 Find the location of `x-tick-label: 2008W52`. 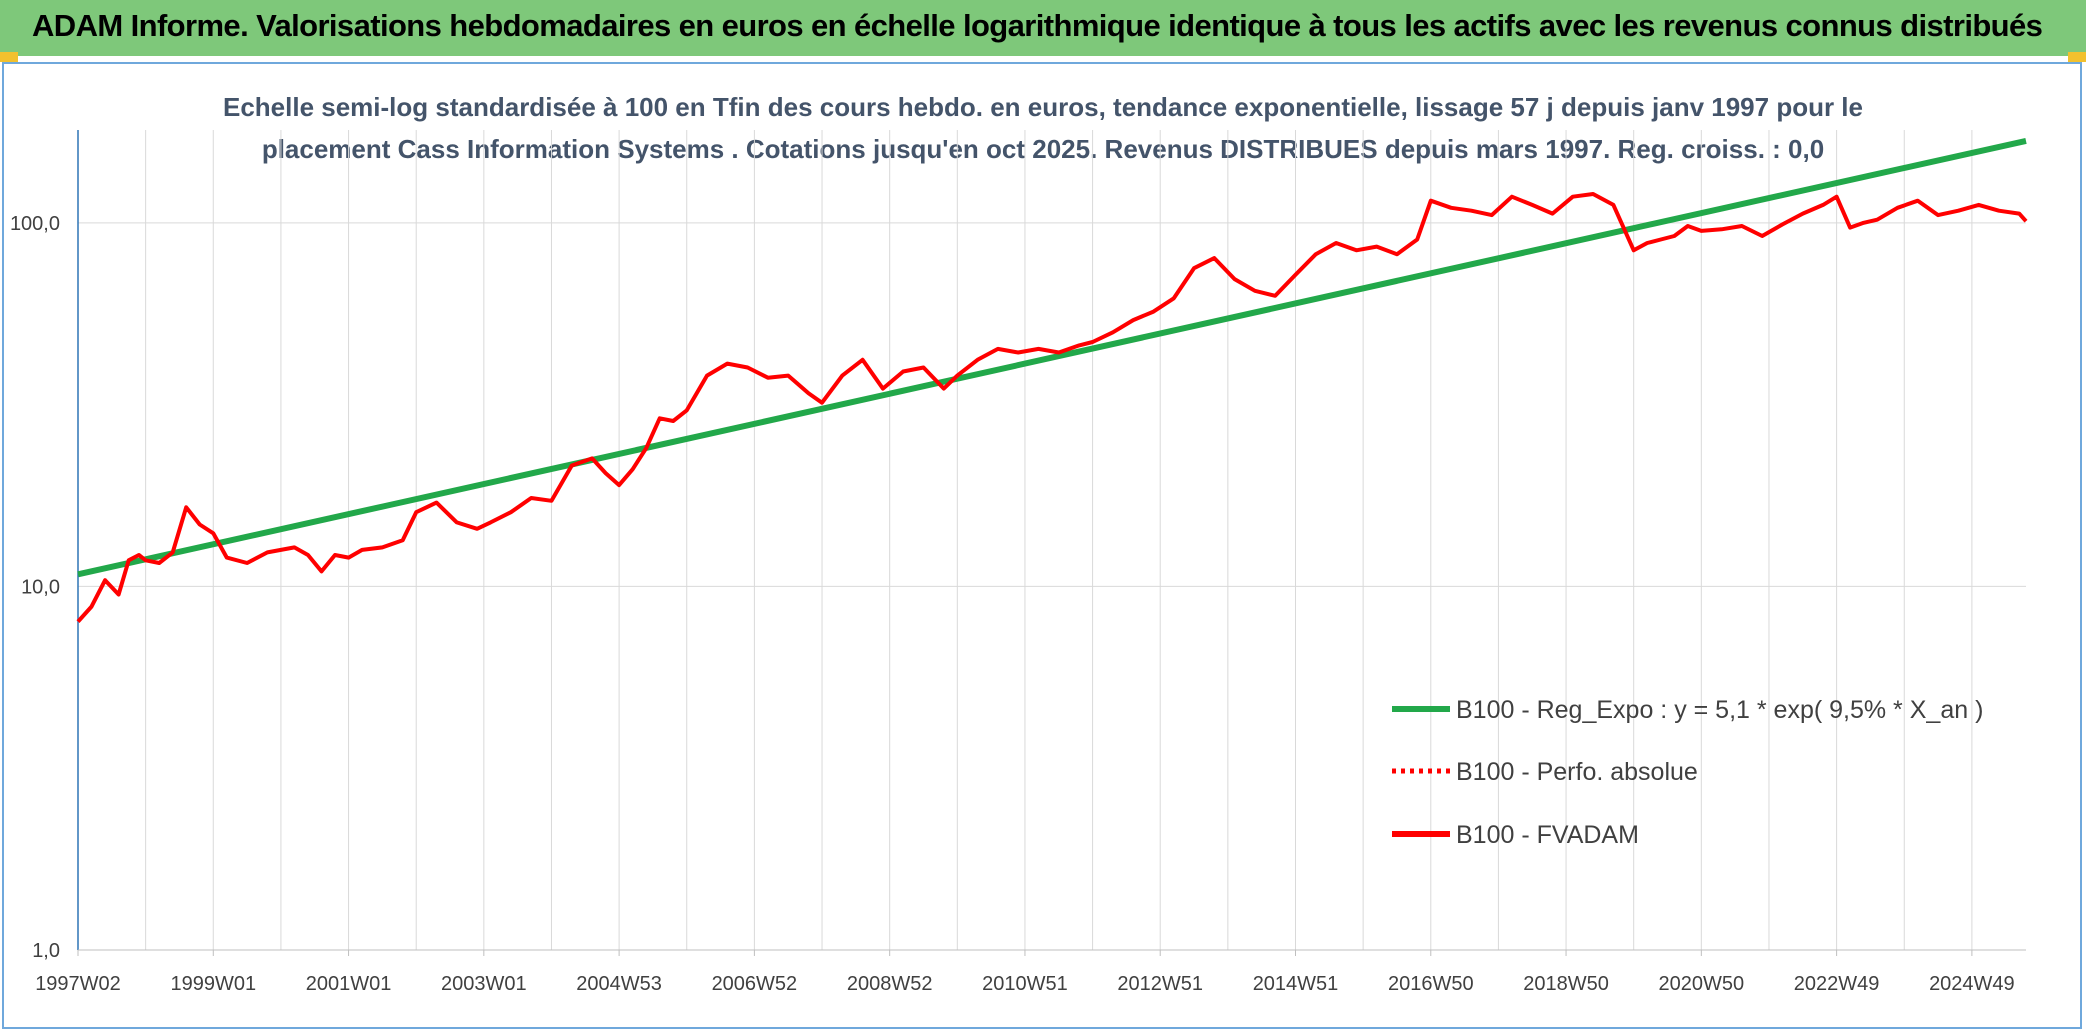

x-tick-label: 2008W52 is located at coordinates (890, 984).